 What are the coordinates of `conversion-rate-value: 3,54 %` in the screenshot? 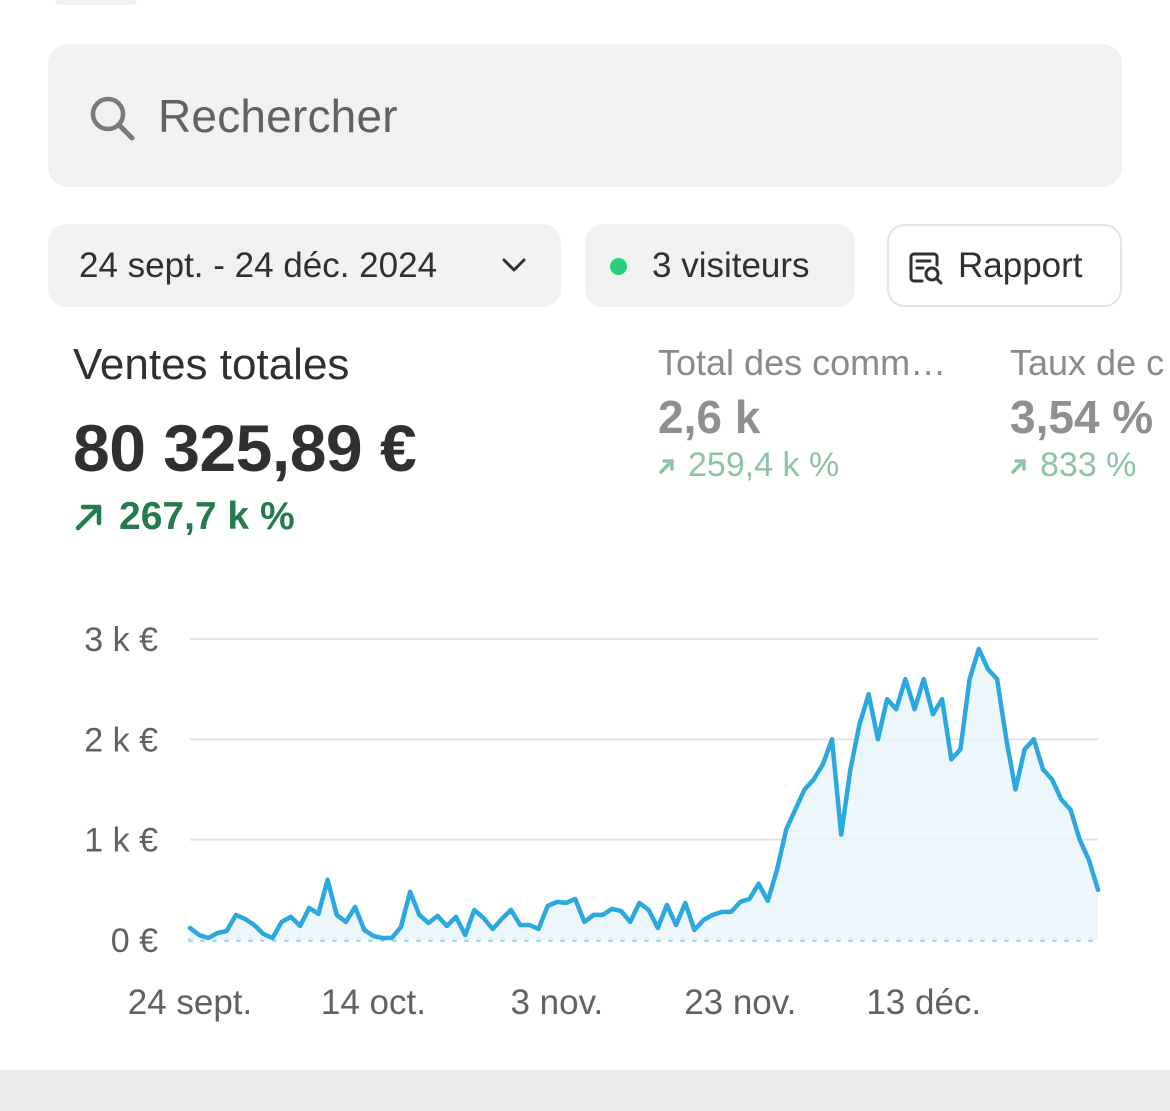 It's located at (1082, 417).